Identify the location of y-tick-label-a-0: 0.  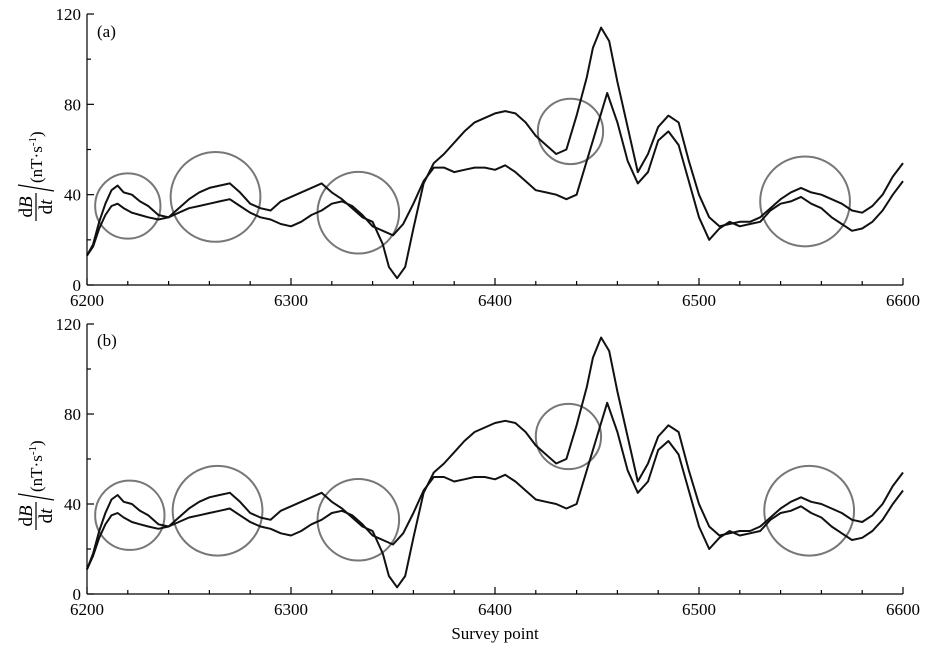
(77, 285).